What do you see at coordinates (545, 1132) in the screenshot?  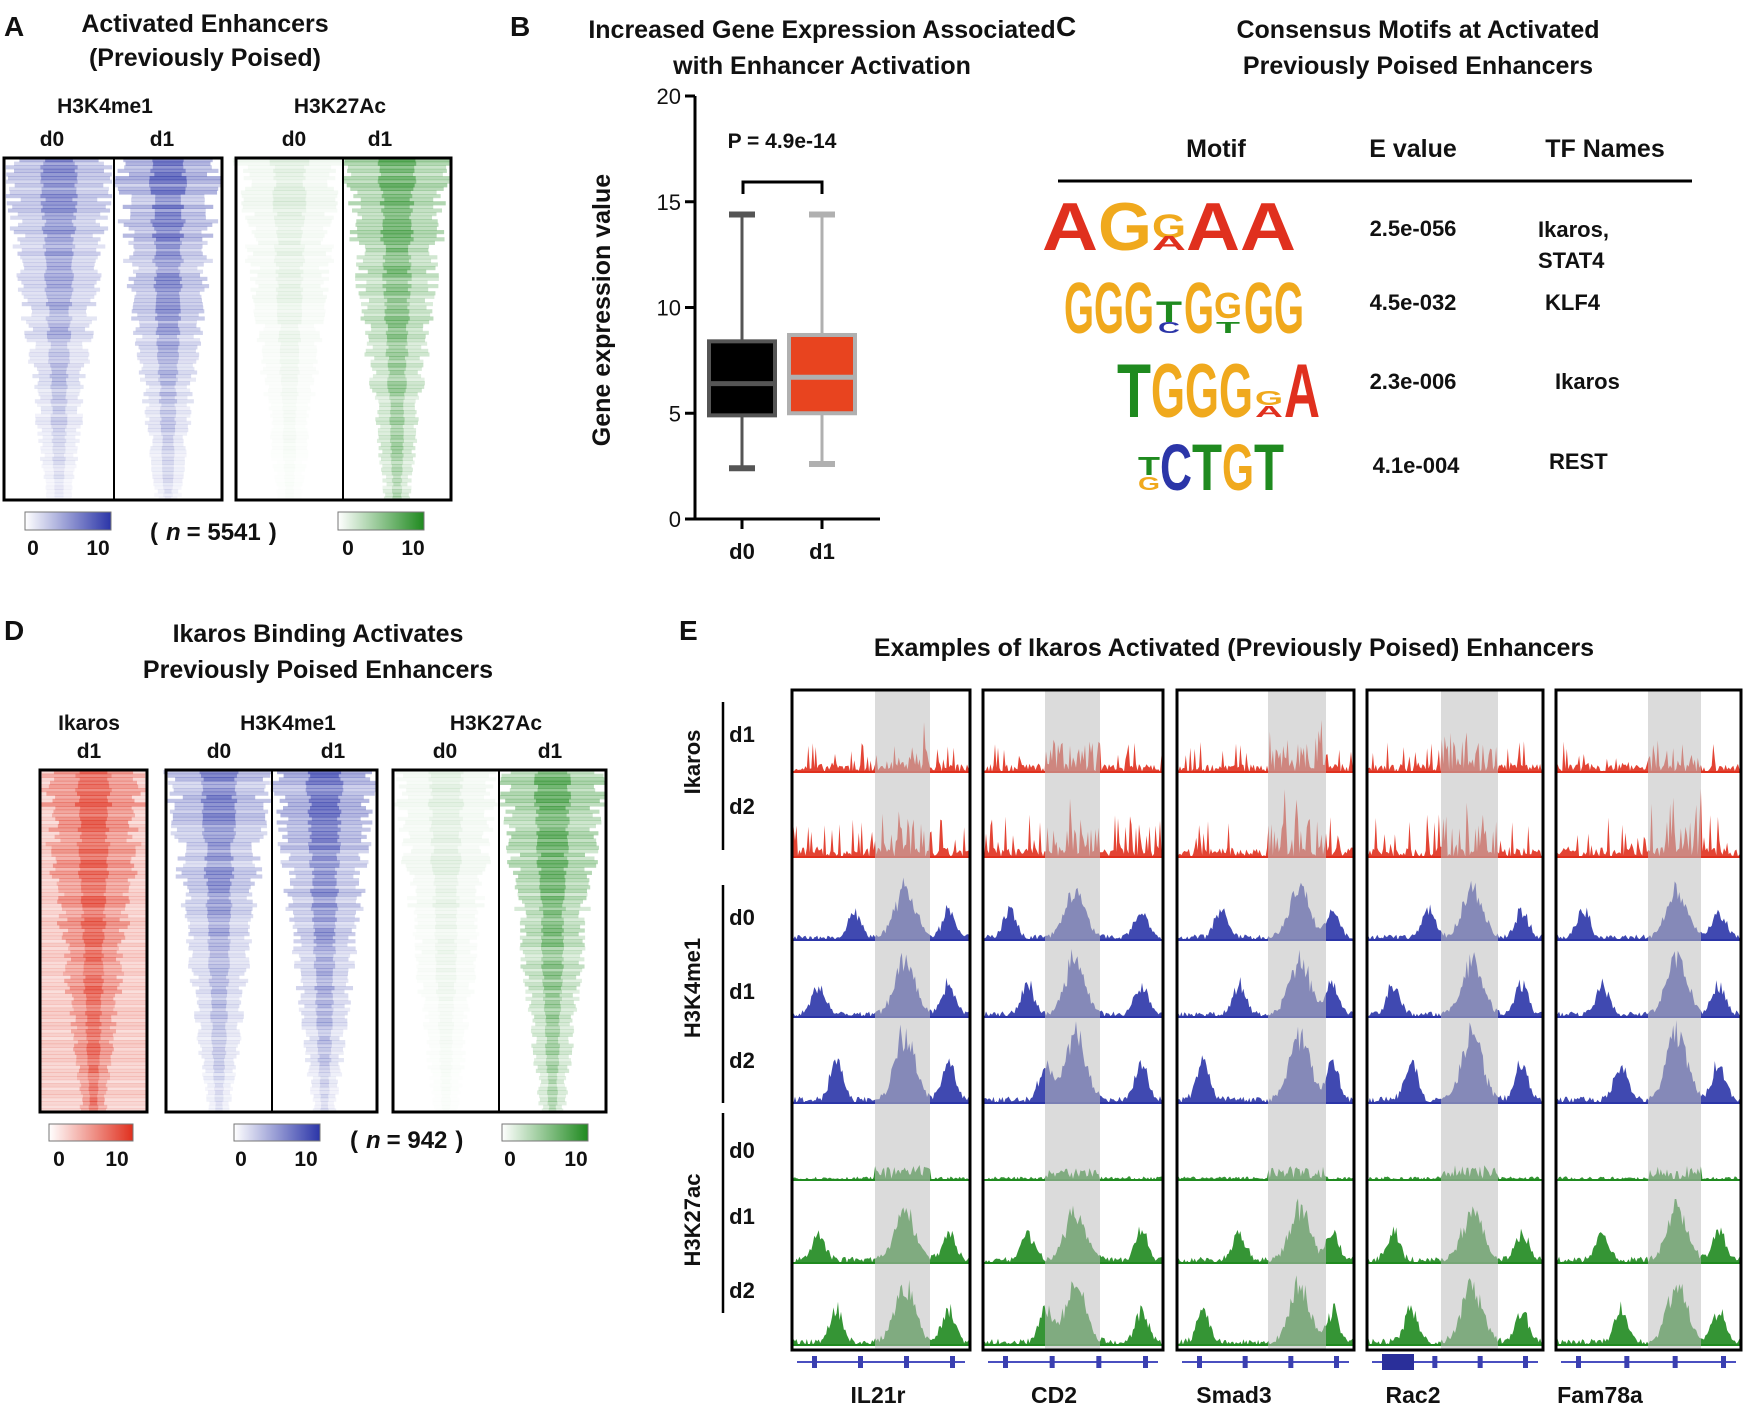 I see `panel-d-colorbar-green` at bounding box center [545, 1132].